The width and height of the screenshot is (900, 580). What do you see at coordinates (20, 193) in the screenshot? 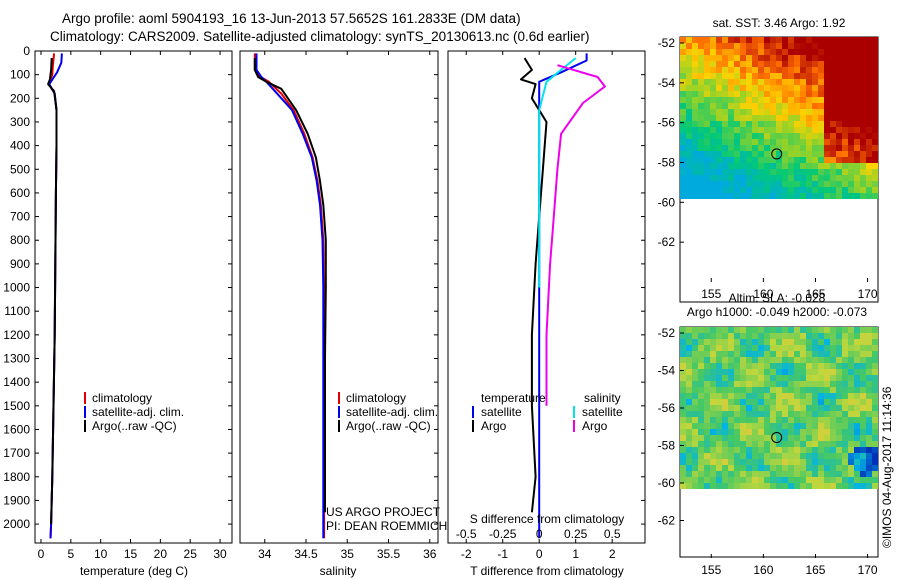
I see `depth-tick-label: 600` at bounding box center [20, 193].